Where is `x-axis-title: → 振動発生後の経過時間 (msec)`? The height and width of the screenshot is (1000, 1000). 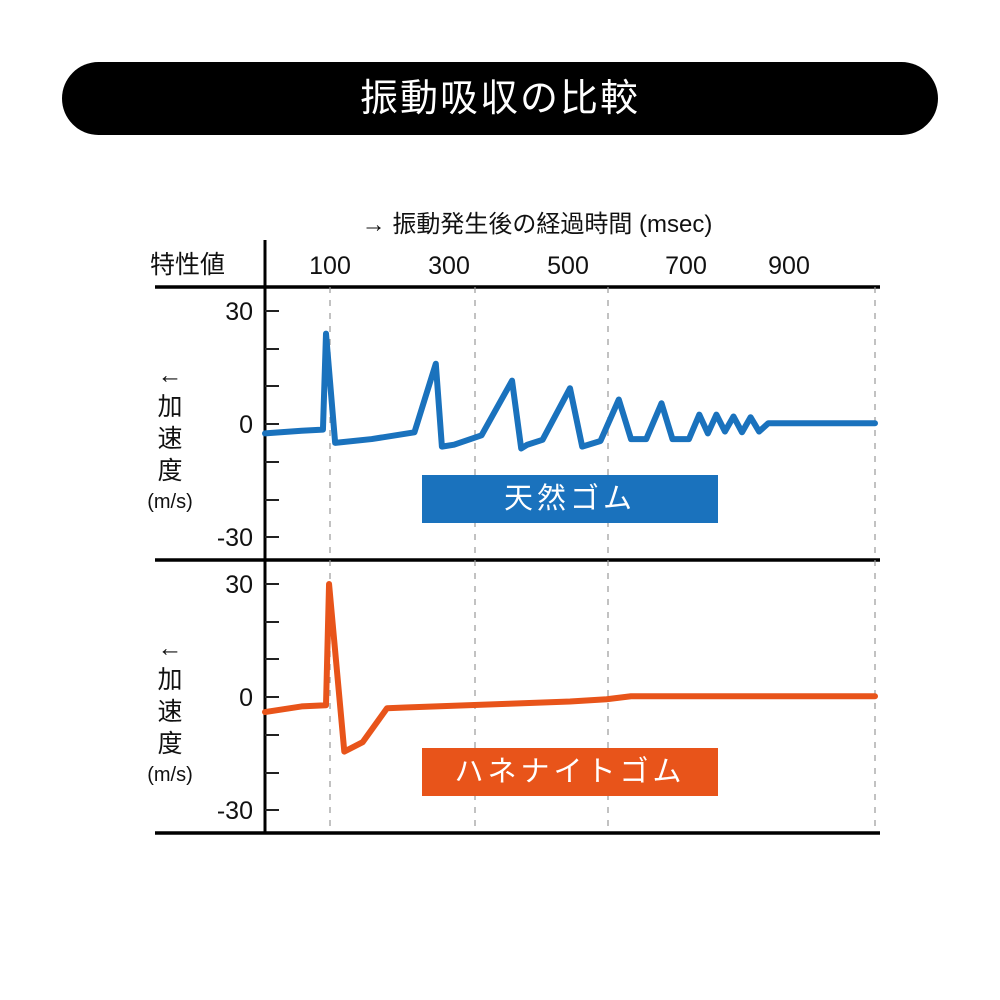
x-axis-title: → 振動発生後の経過時間 (msec) is located at coordinates (537, 224).